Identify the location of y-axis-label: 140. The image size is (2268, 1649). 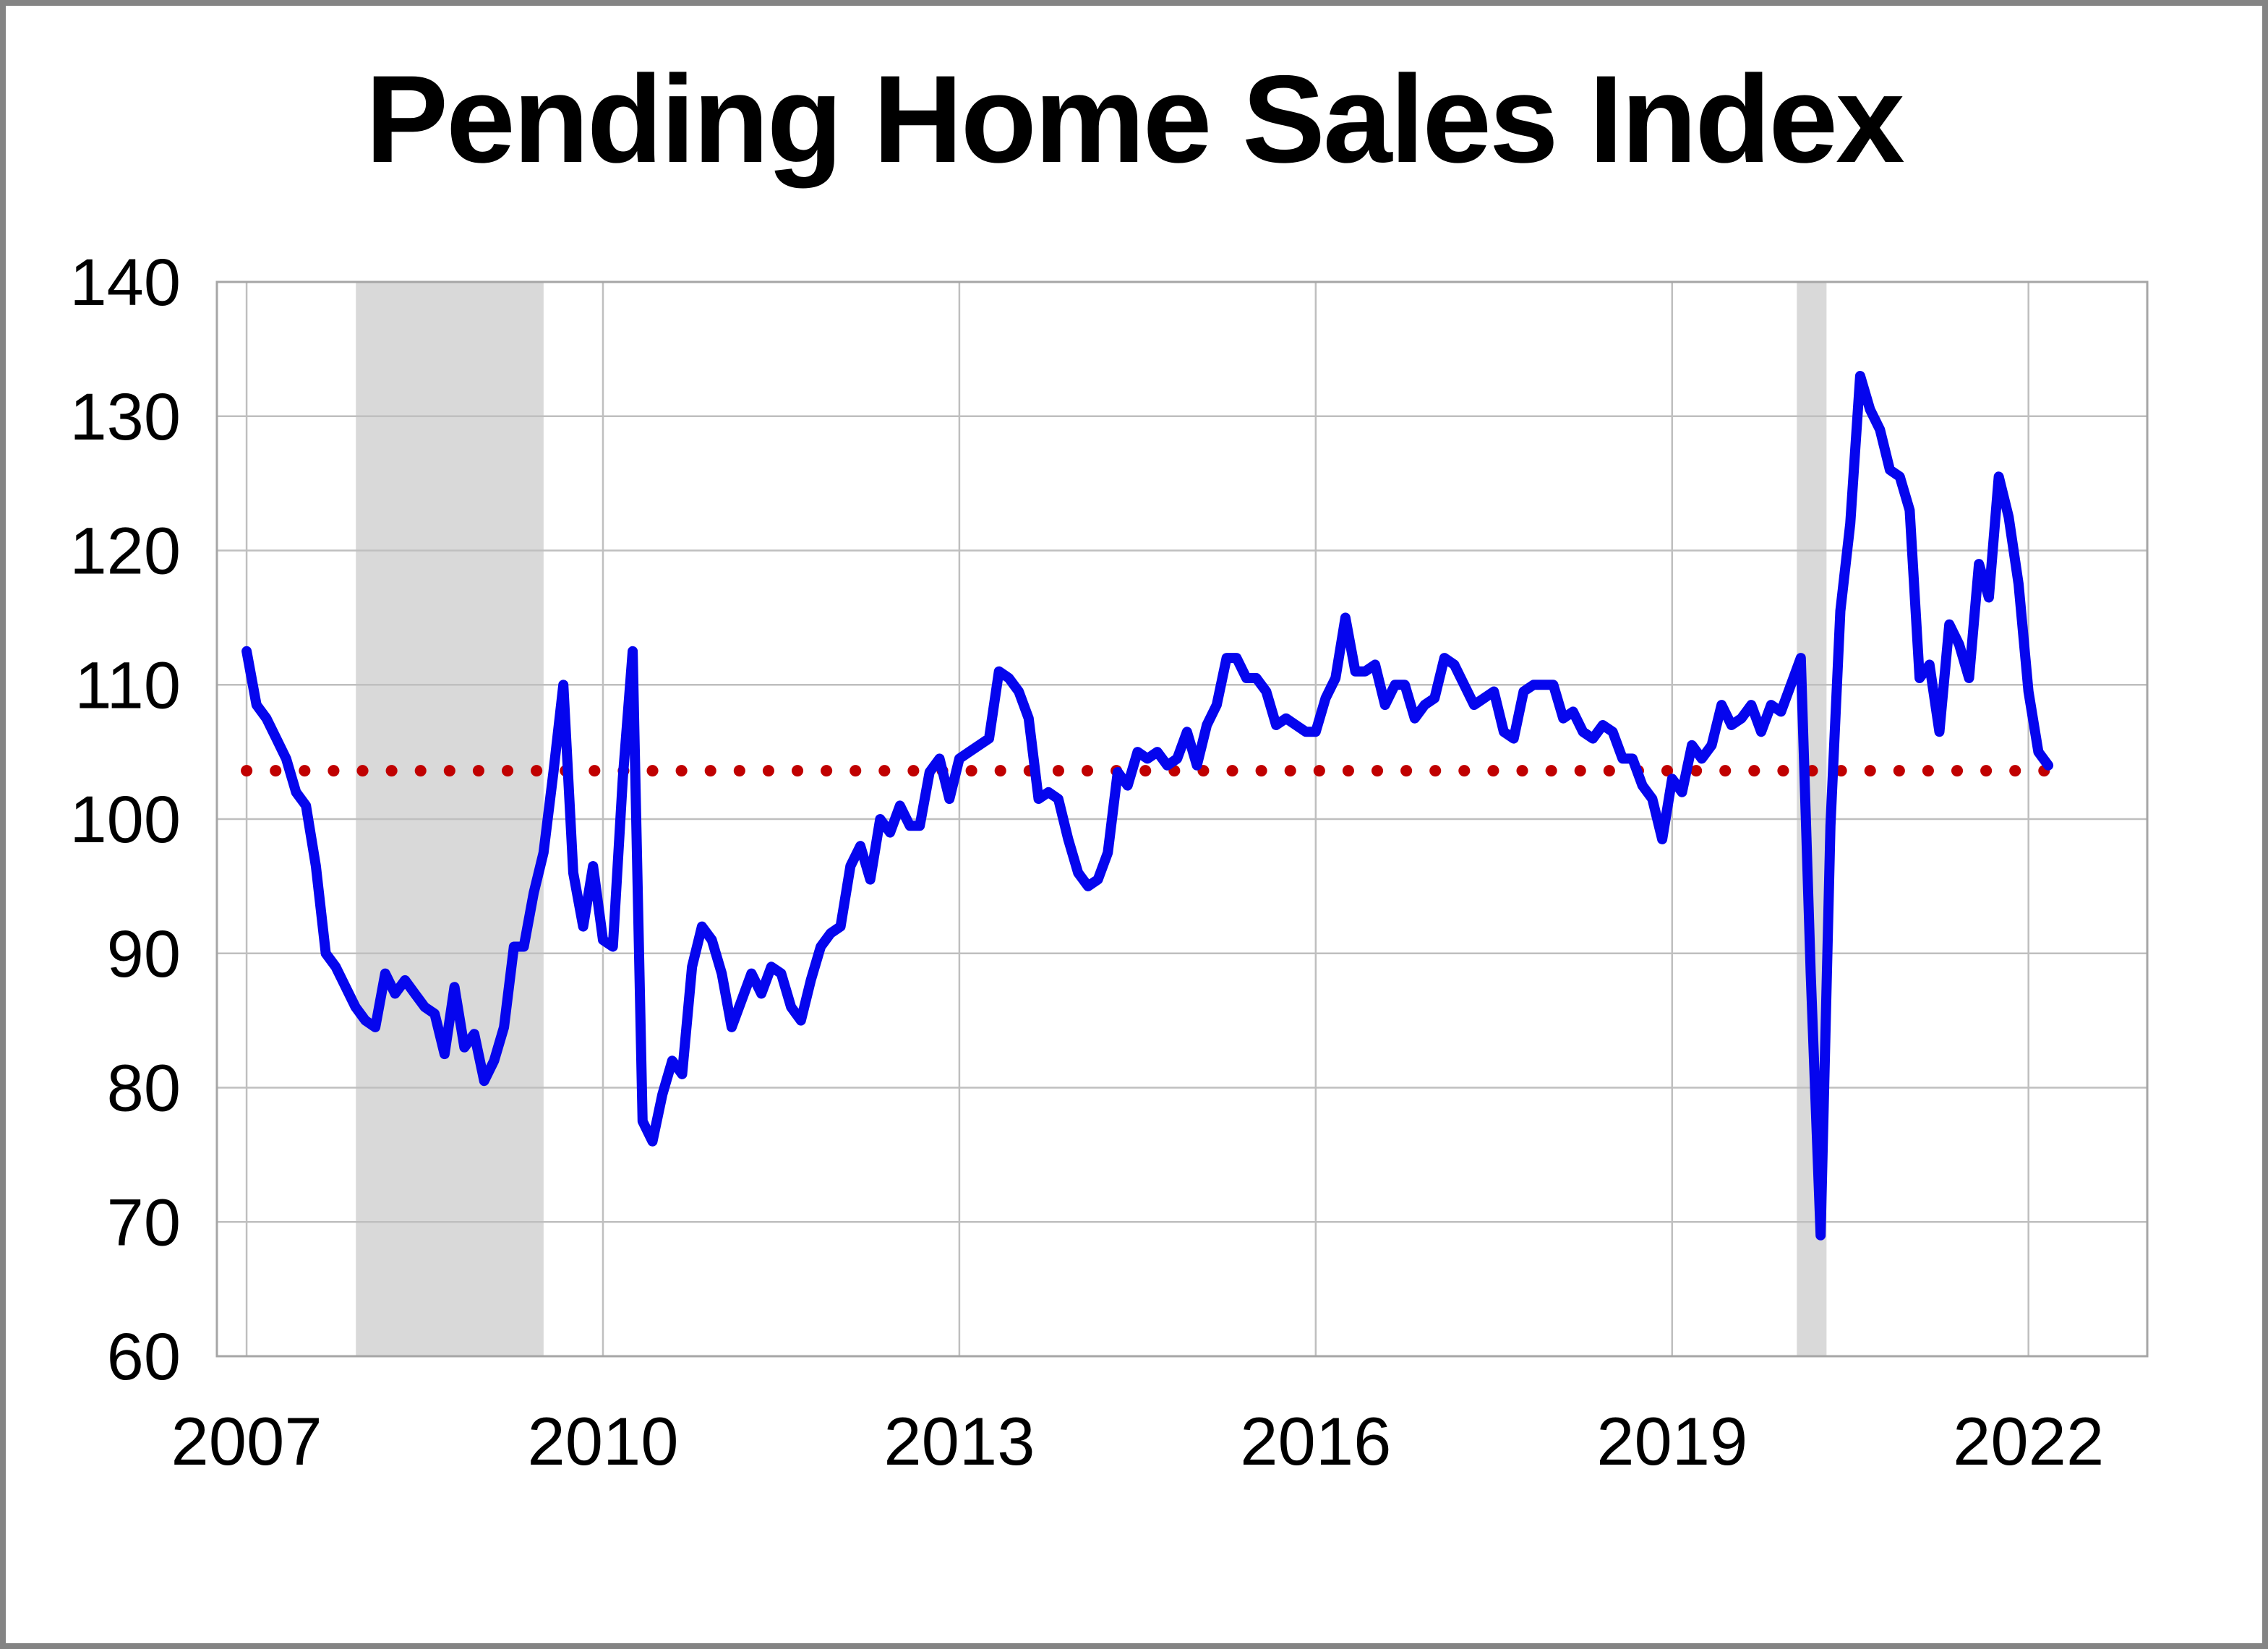
(125, 283).